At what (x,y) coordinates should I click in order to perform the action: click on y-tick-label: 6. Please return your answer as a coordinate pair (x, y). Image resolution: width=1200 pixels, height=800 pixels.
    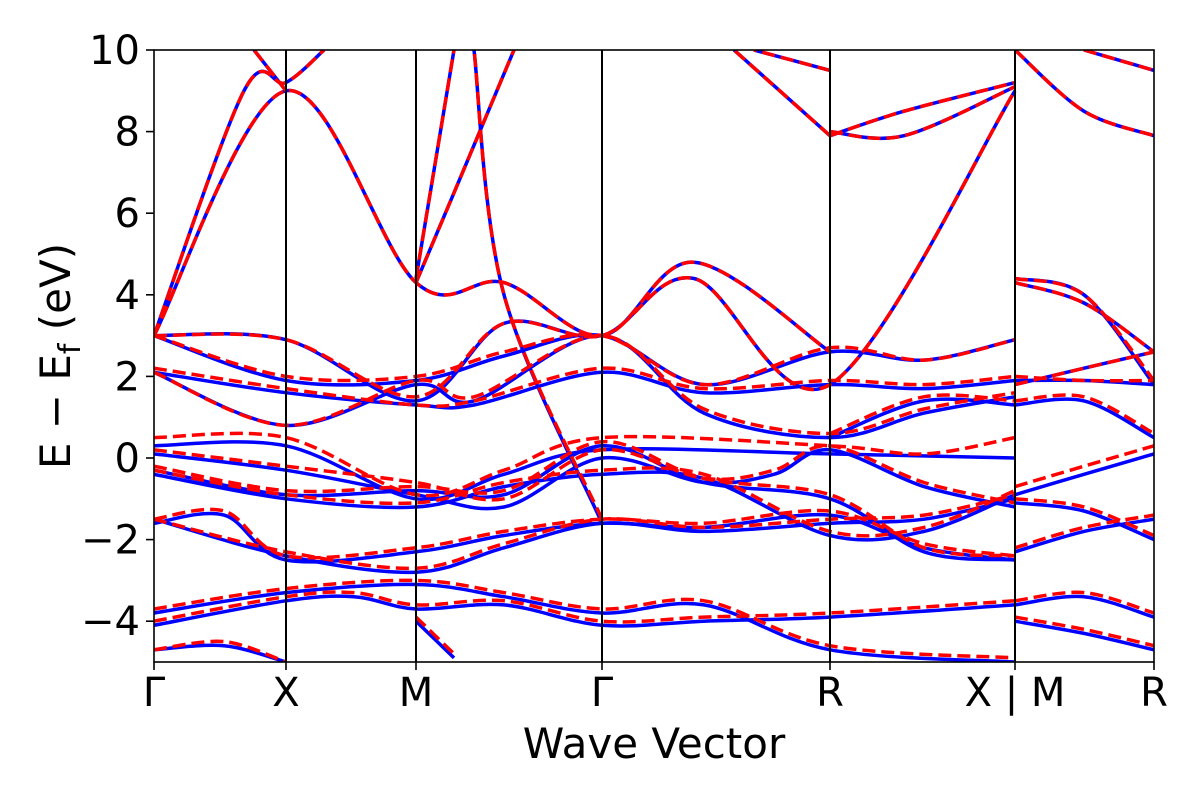
    Looking at the image, I should click on (127, 214).